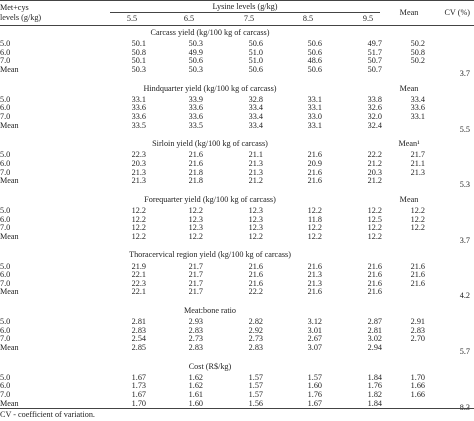  Describe the element at coordinates (314, 347) in the screenshot. I see `table-cell: 3.07` at that location.